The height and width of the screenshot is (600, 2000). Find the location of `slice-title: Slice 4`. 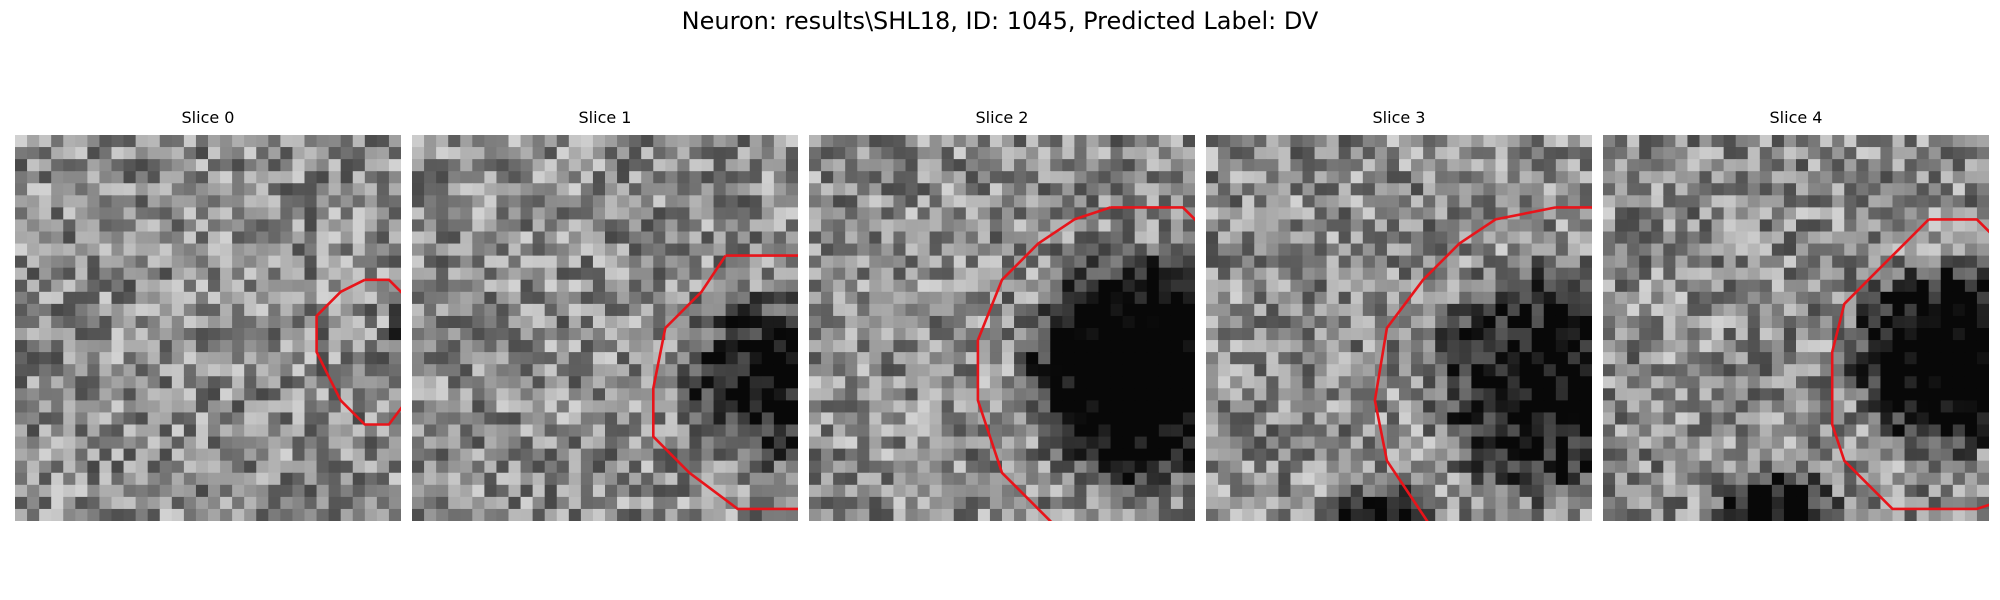

slice-title: Slice 4 is located at coordinates (1796, 117).